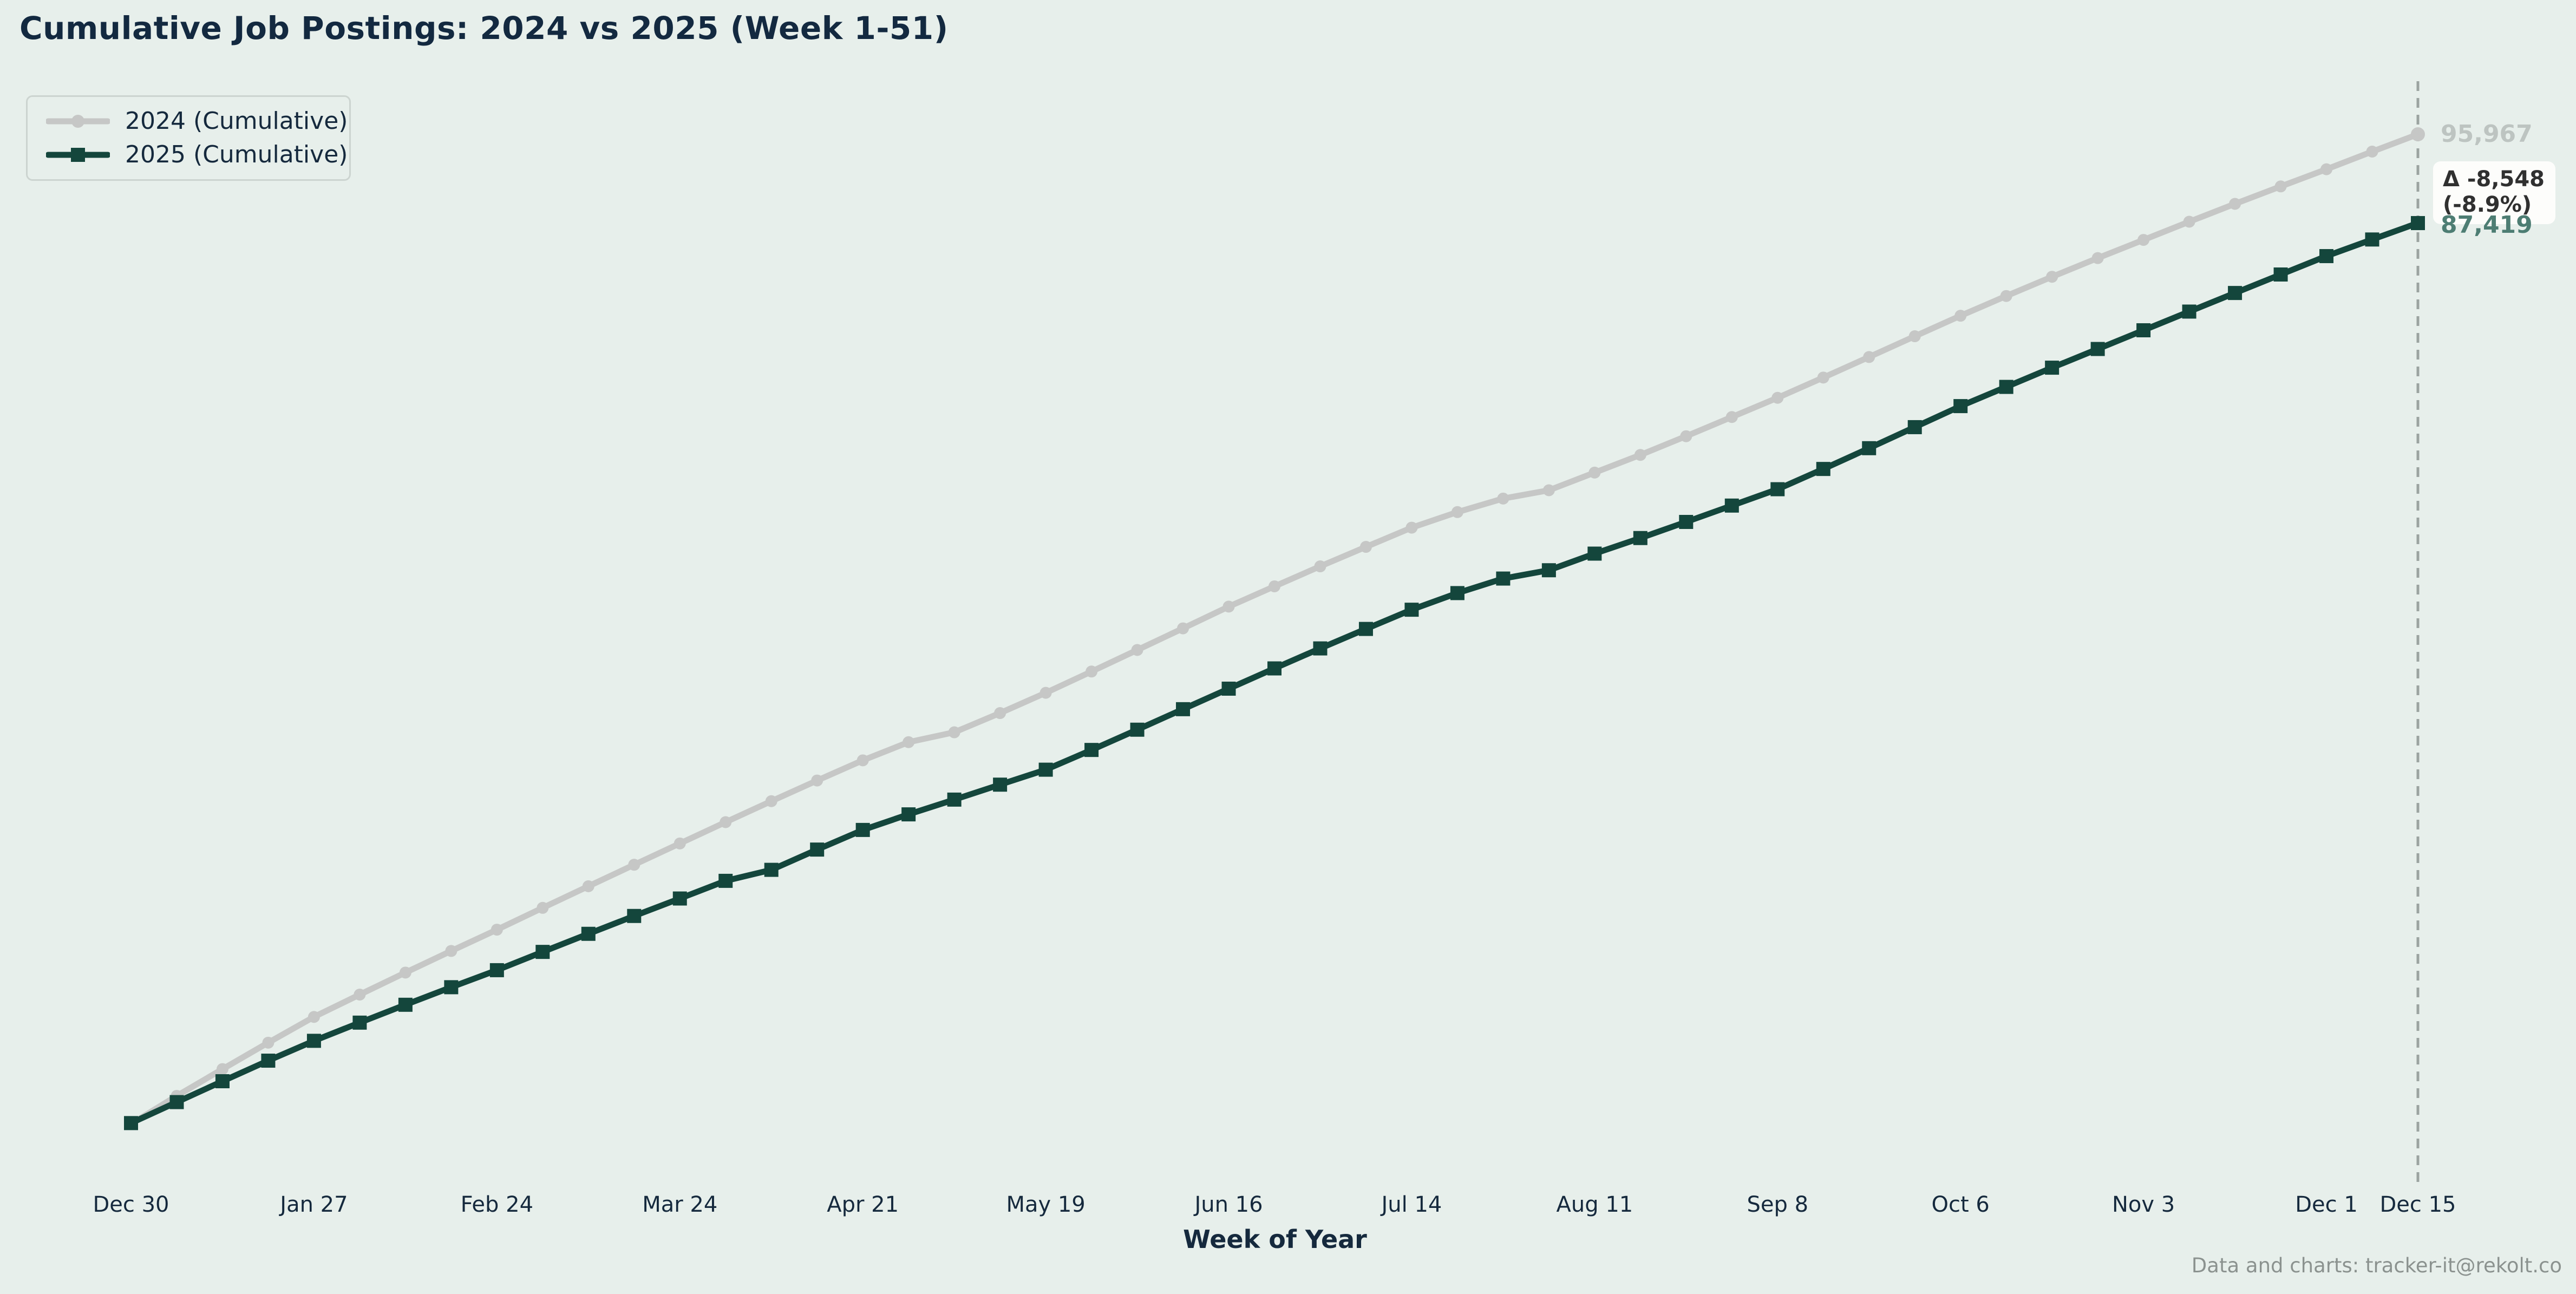 The height and width of the screenshot is (1294, 2576). Describe the element at coordinates (863, 1205) in the screenshot. I see `x-tick-label: Apr 21` at that location.